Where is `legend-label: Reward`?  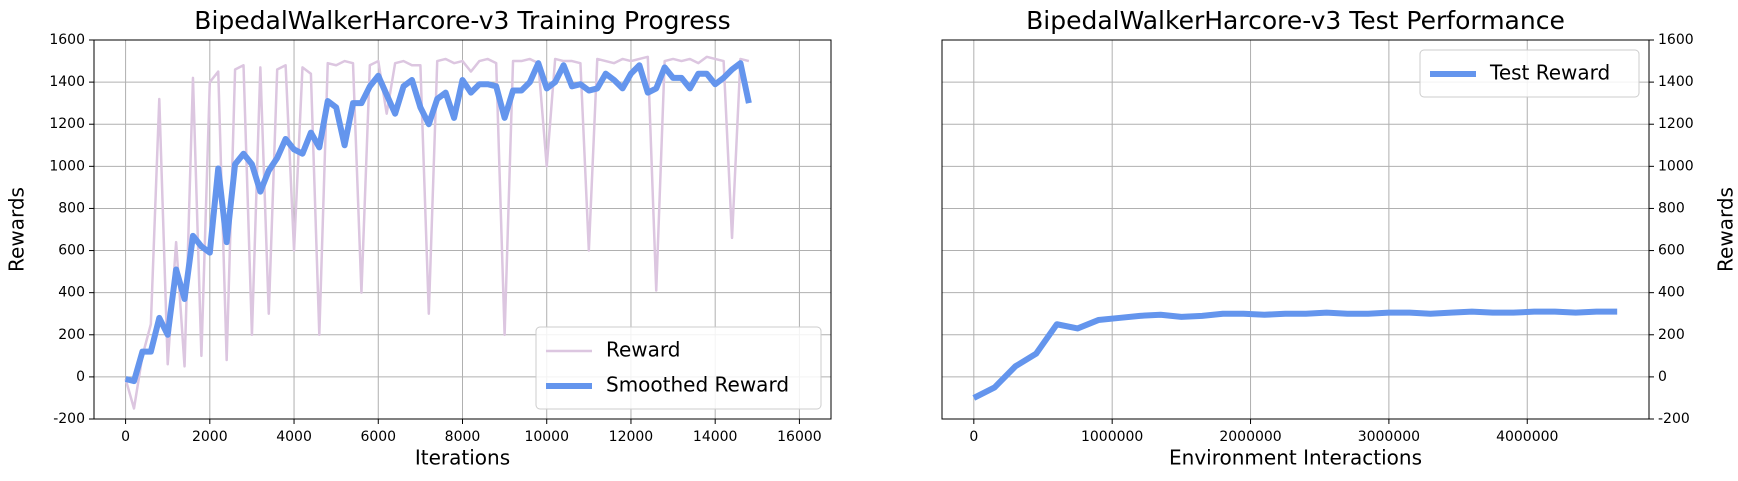
legend-label: Reward is located at coordinates (643, 350).